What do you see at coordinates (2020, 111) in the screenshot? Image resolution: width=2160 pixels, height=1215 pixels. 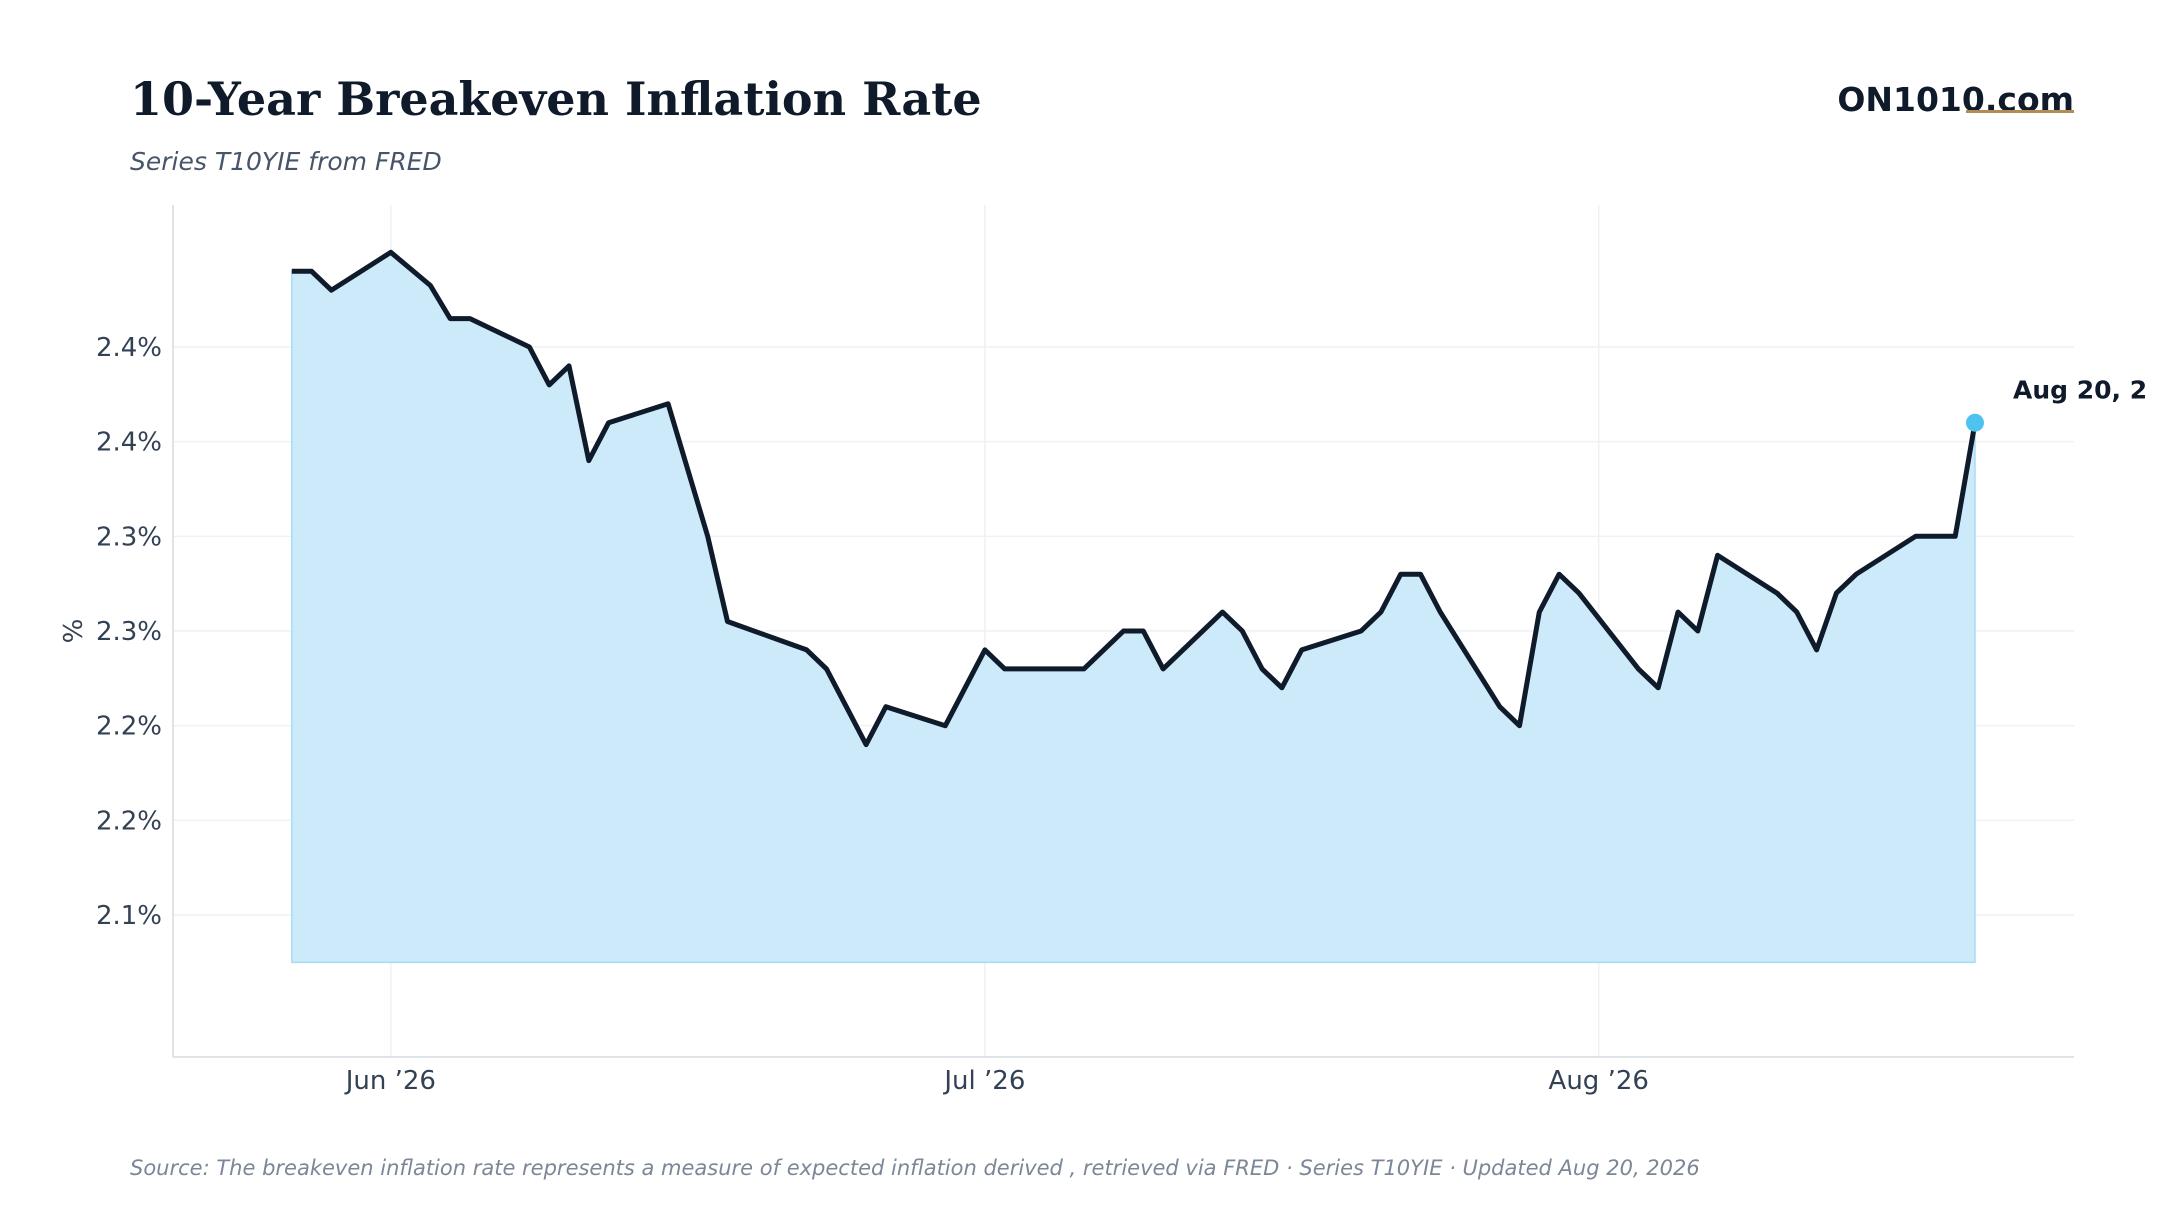 I see `brand-underline` at bounding box center [2020, 111].